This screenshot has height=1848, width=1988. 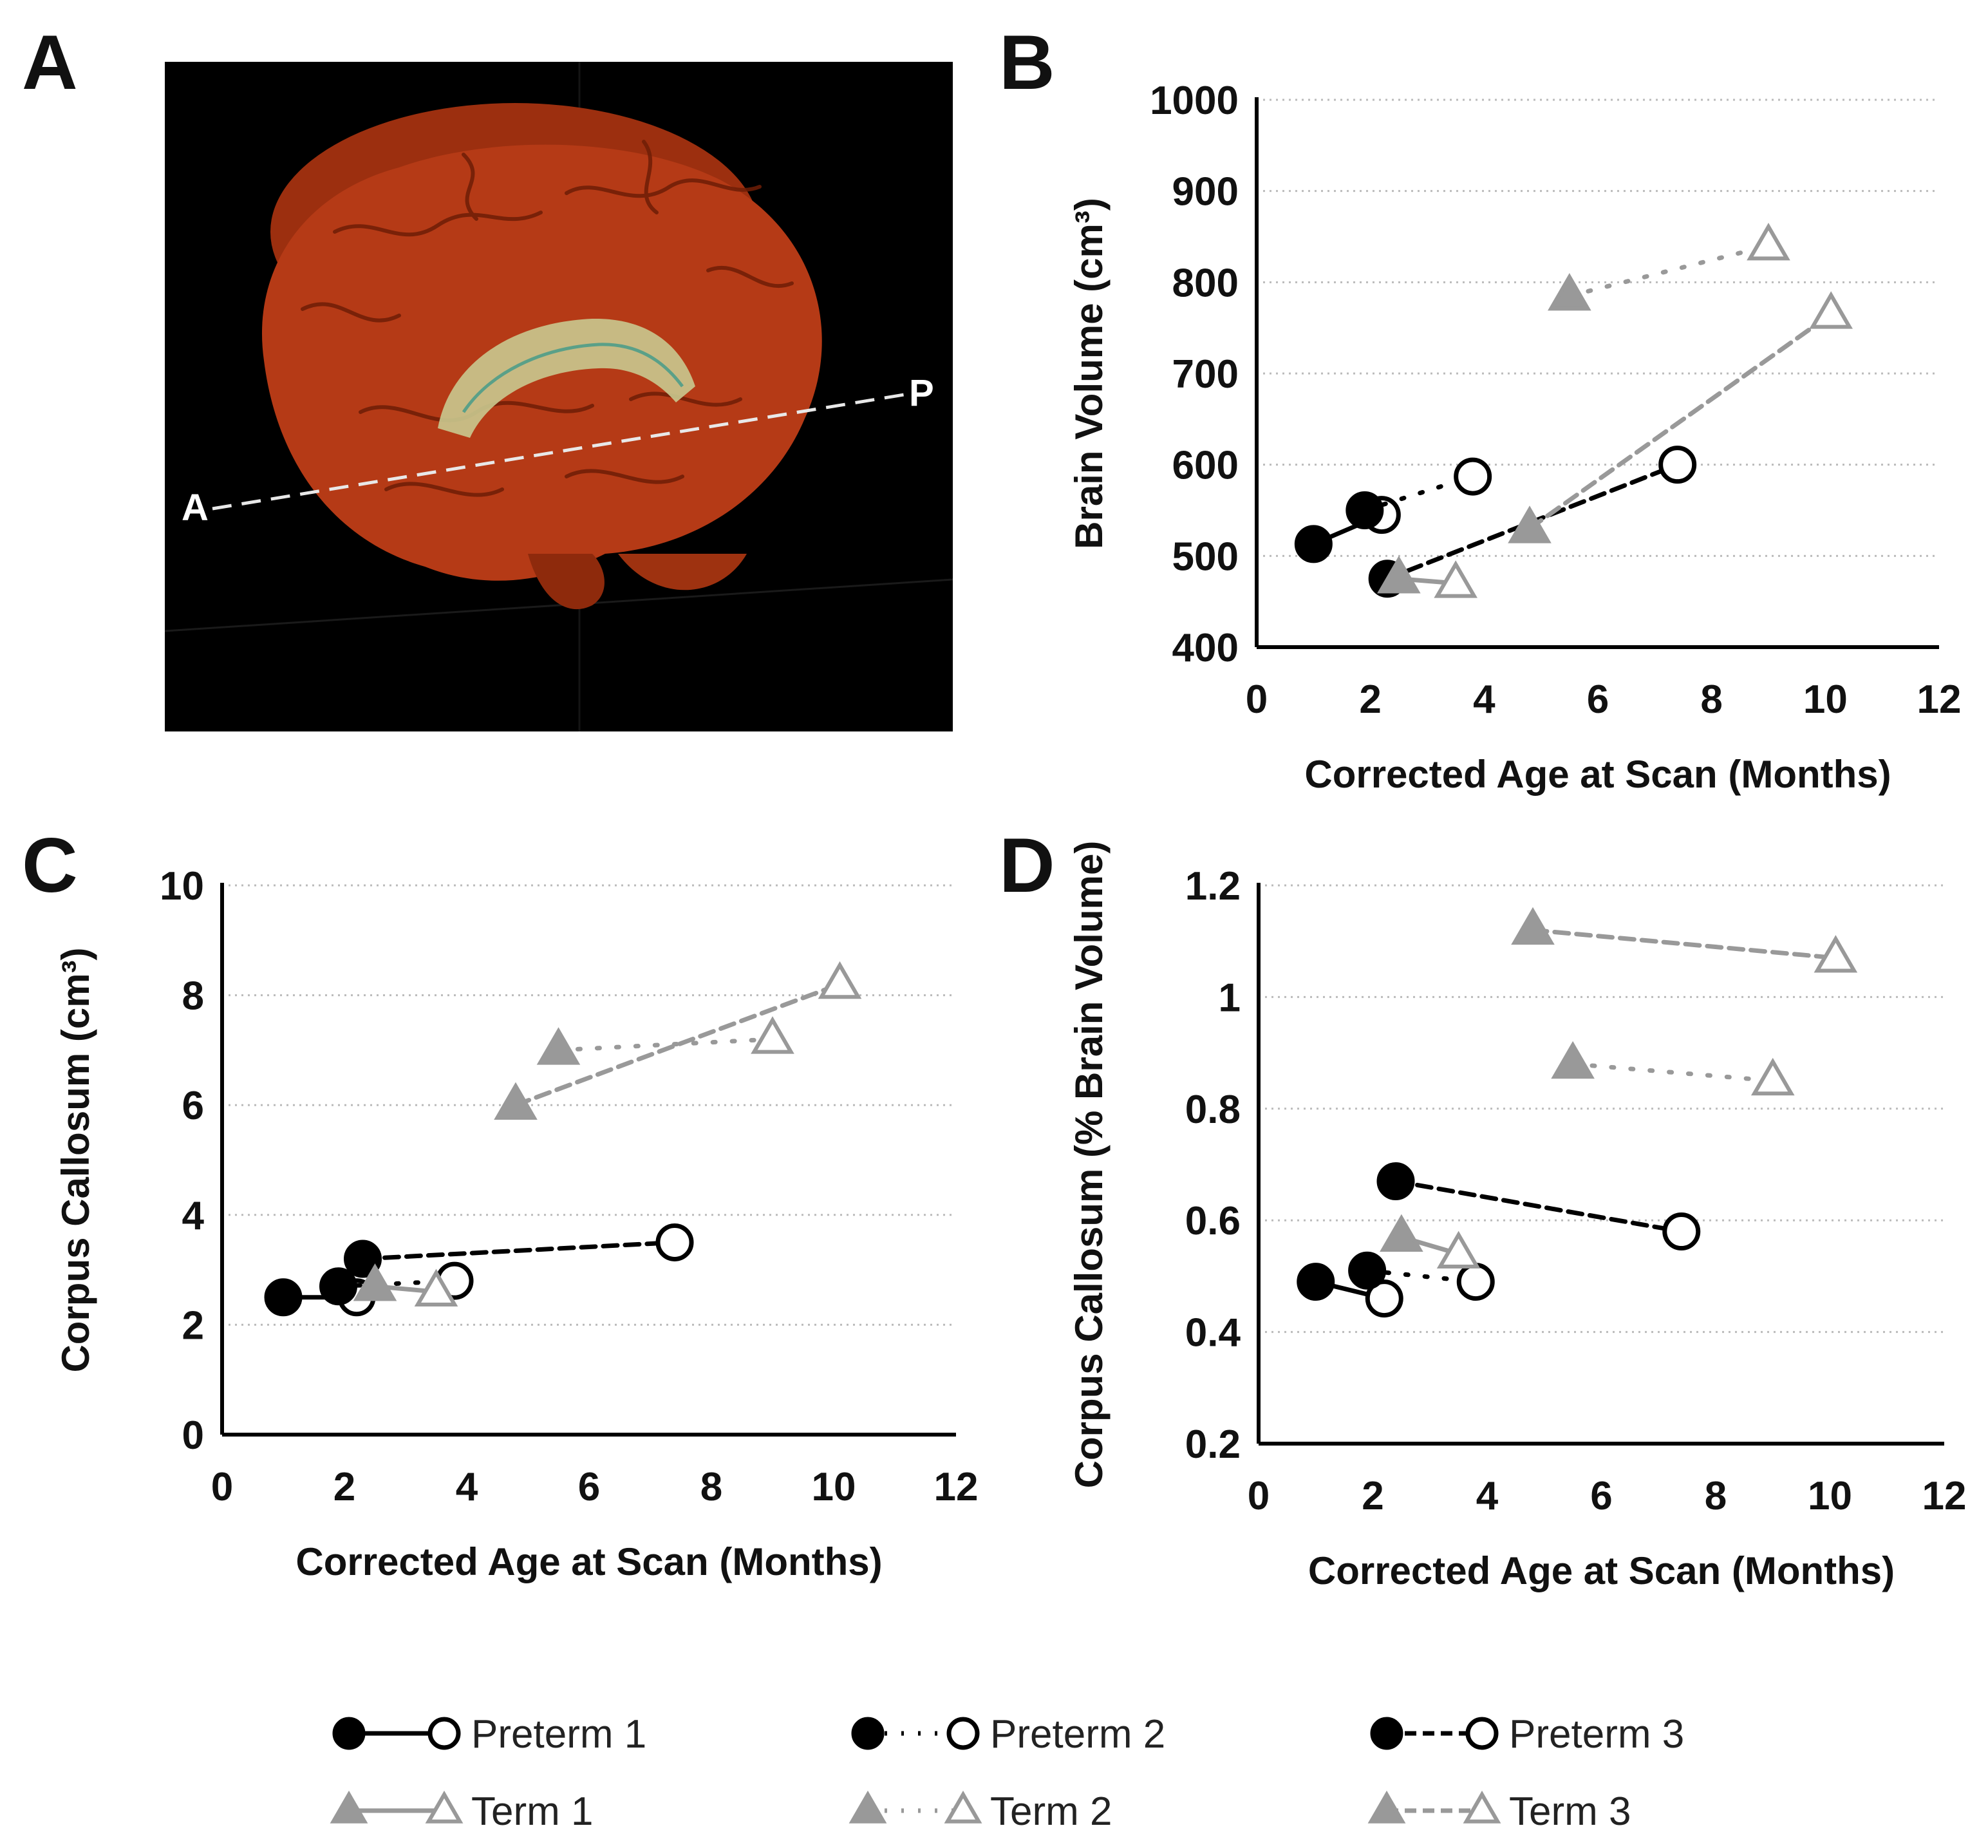 What do you see at coordinates (1527, 1734) in the screenshot?
I see `legend-item-preterm3: Preterm 3` at bounding box center [1527, 1734].